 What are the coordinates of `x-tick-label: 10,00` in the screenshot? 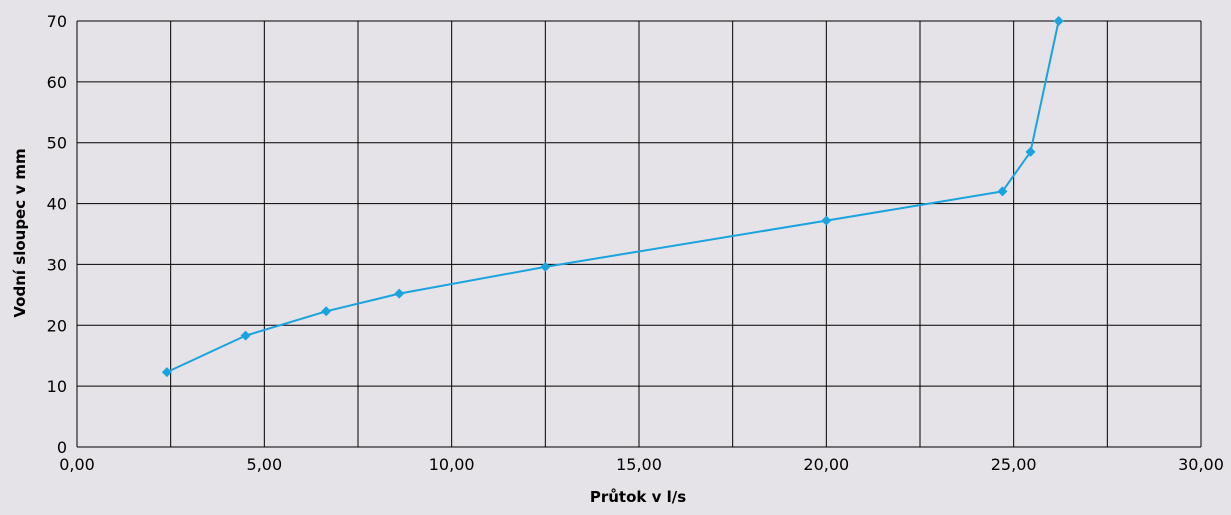 It's located at (452, 464).